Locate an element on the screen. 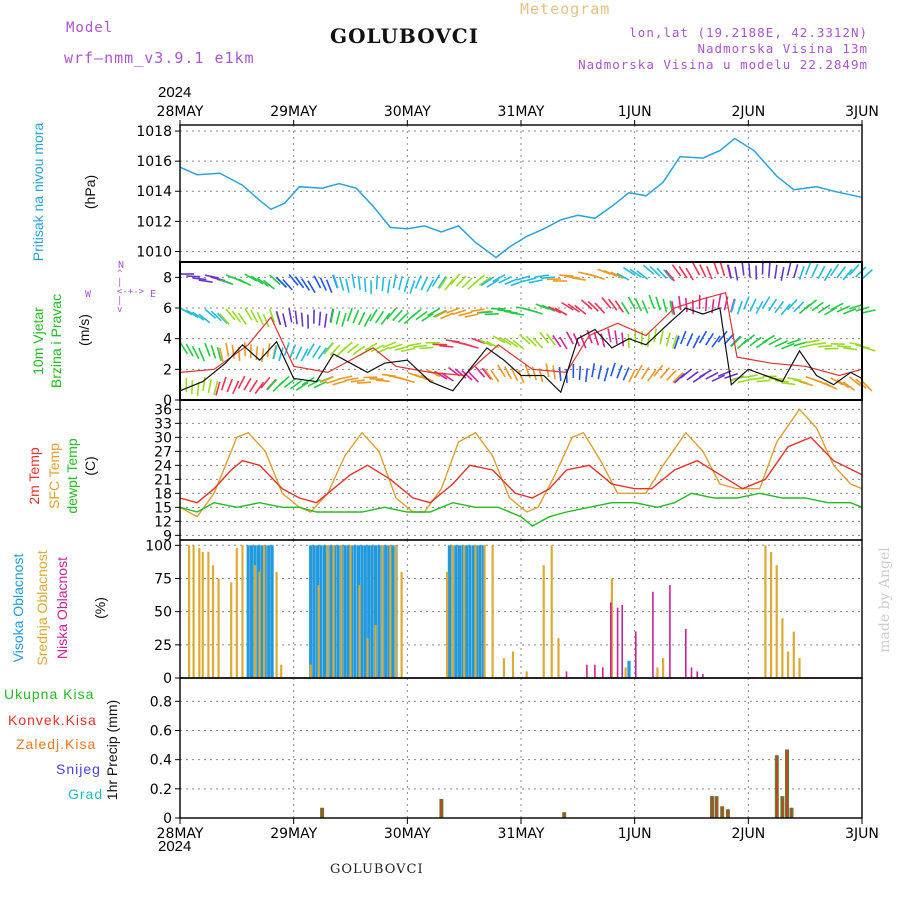 The image size is (900, 900). x-tick-label: 28MAY is located at coordinates (180, 112).